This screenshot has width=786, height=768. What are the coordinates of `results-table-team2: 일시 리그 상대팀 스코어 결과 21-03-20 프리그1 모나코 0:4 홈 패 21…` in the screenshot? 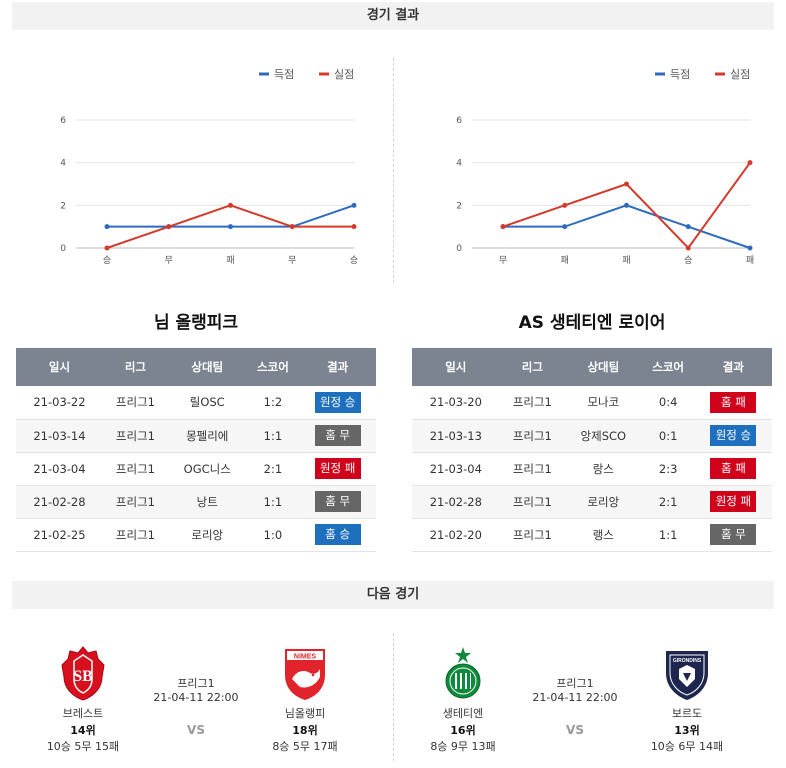 It's located at (592, 450).